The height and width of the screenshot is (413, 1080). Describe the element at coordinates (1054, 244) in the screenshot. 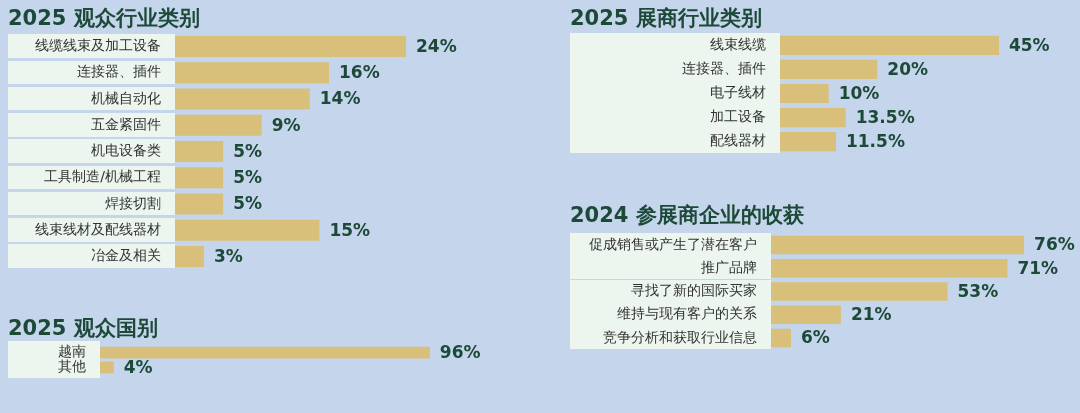

I see `data-label: 76%` at that location.